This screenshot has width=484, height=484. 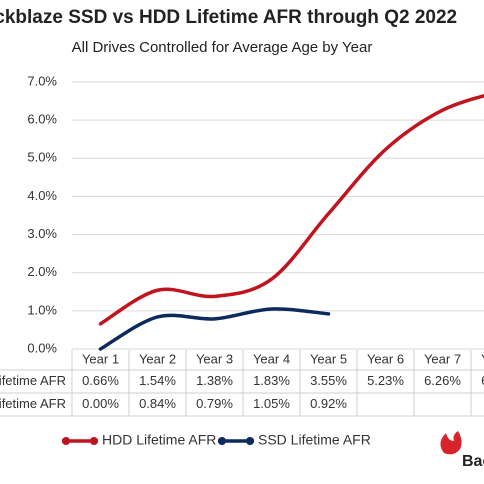 I want to click on y-tick-label: 6.0%, so click(x=42, y=119).